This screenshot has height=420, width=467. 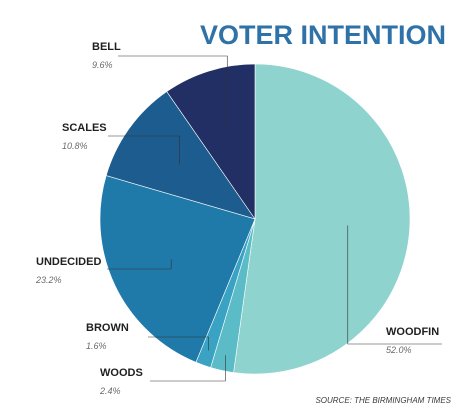 I want to click on pie-slice-bell, so click(x=211, y=141).